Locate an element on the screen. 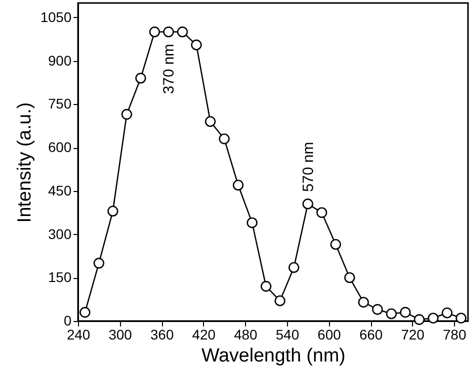 Image resolution: width=474 pixels, height=383 pixels. x-tick-label: 600 is located at coordinates (330, 334).